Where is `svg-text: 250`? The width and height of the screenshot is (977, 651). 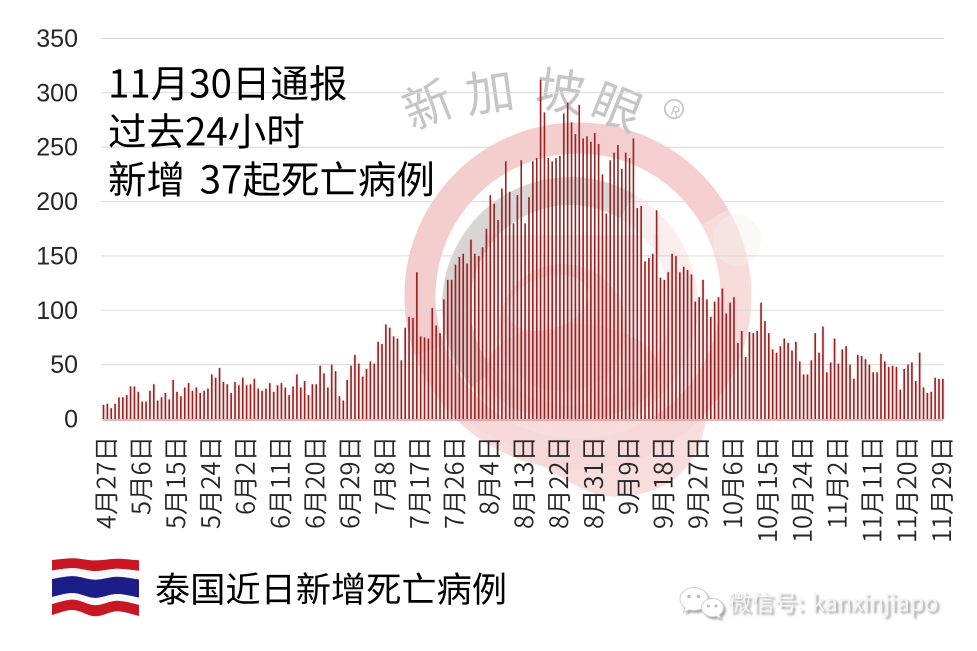 svg-text: 250 is located at coordinates (57, 148).